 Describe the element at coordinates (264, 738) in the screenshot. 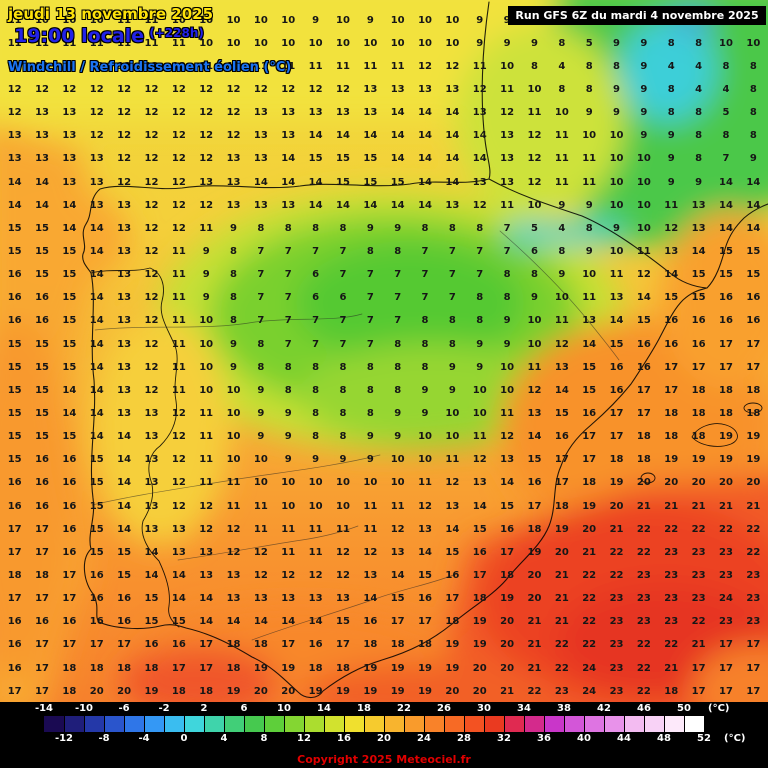

I see `scale-label: 8` at that location.